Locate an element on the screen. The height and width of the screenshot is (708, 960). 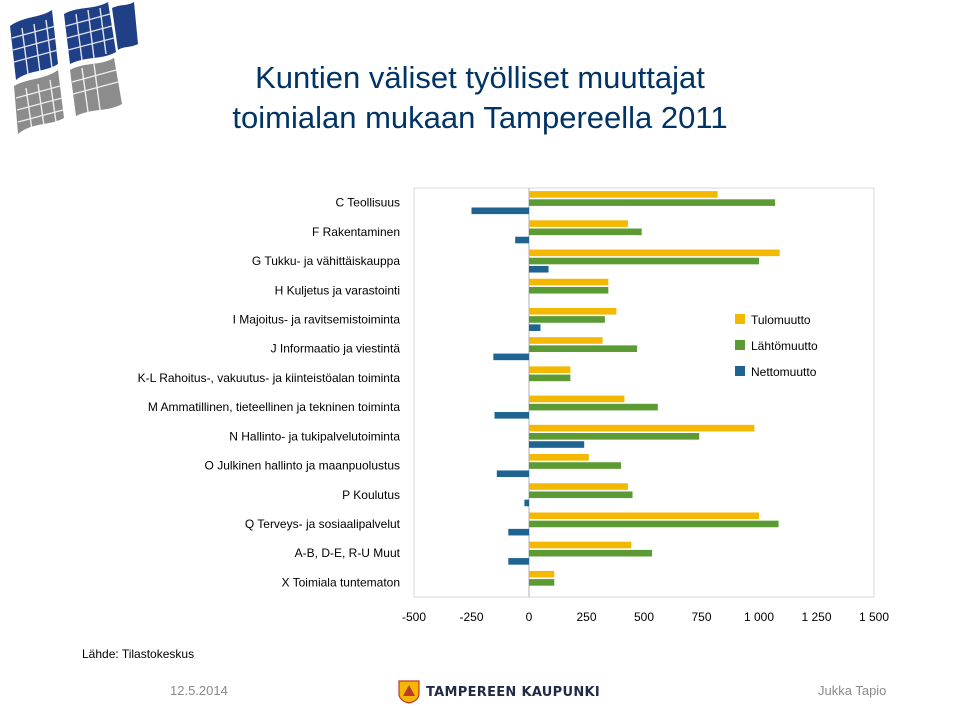
category-label: N Hallinto- ja tukipalvelutoiminta is located at coordinates (314, 436).